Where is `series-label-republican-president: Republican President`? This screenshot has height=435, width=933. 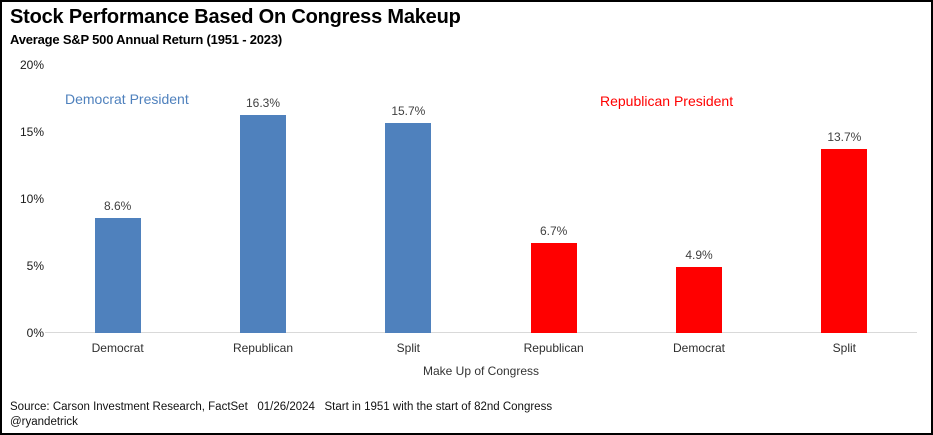 series-label-republican-president: Republican President is located at coordinates (667, 101).